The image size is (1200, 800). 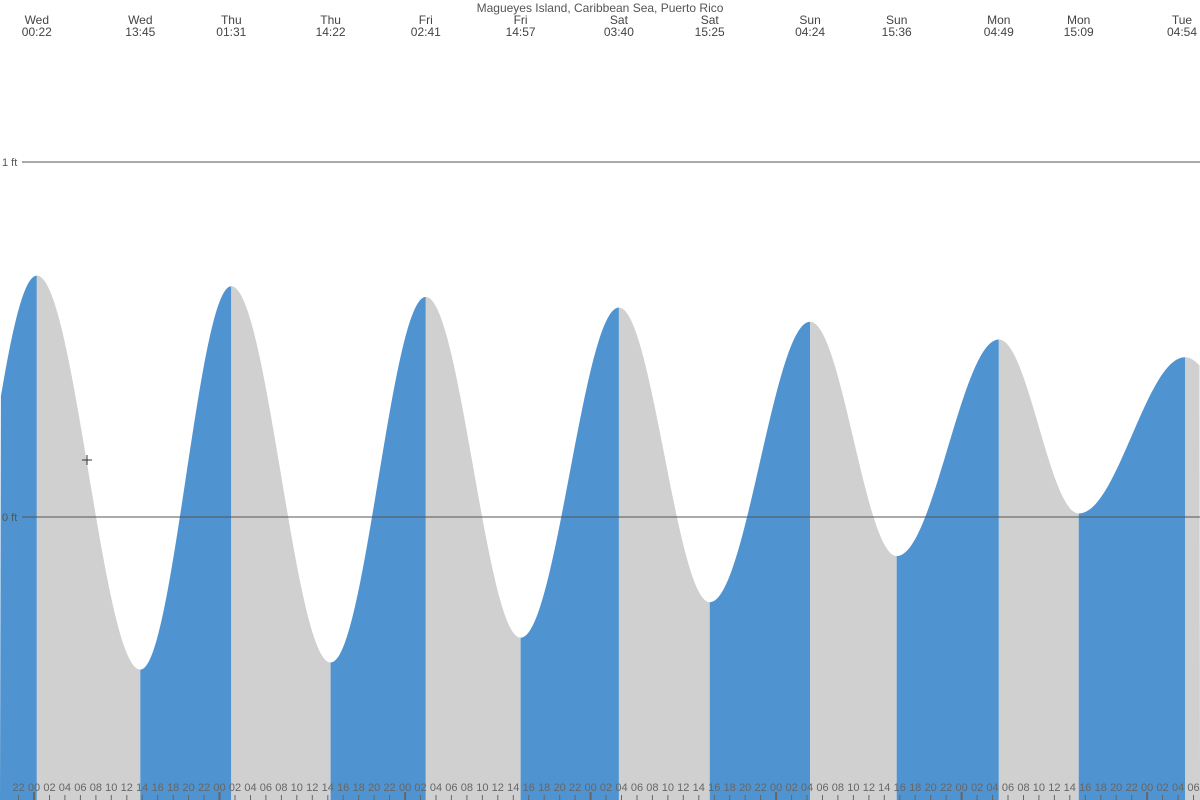 What do you see at coordinates (810, 32) in the screenshot?
I see `tide-event-time: 04:24` at bounding box center [810, 32].